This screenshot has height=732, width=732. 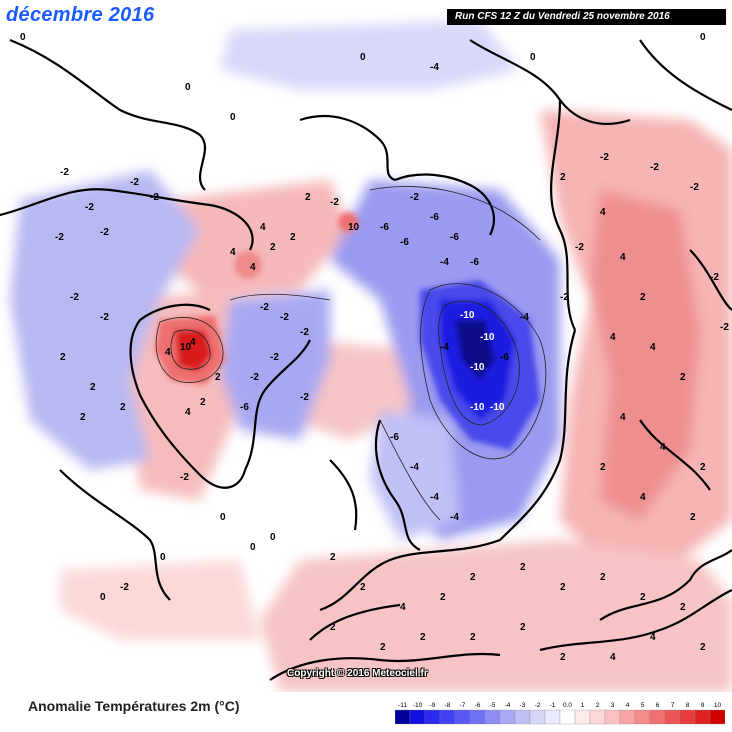 What do you see at coordinates (508, 705) in the screenshot?
I see `legend-tick-label: -4` at bounding box center [508, 705].